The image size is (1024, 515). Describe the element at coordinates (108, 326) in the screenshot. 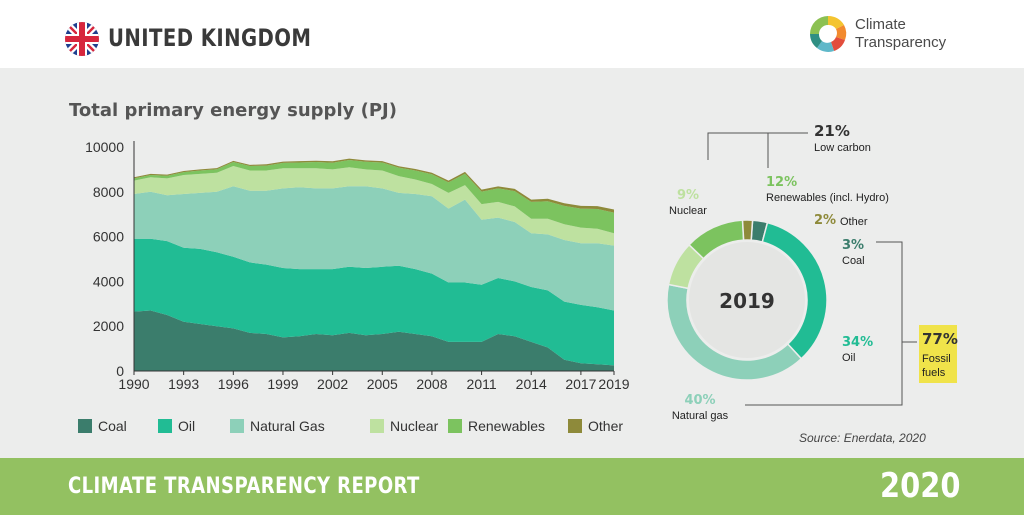

I see `y-tick-label: 2000` at that location.